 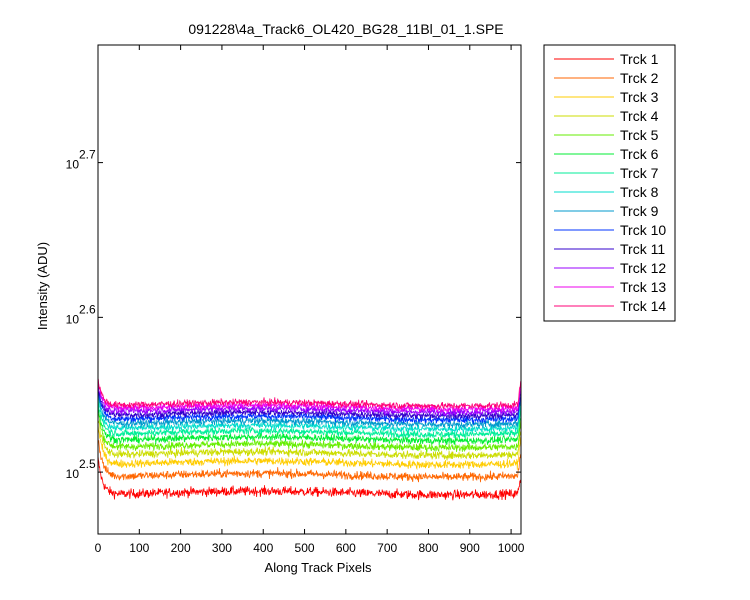 I want to click on legend-label: Trck 13, so click(x=643, y=287).